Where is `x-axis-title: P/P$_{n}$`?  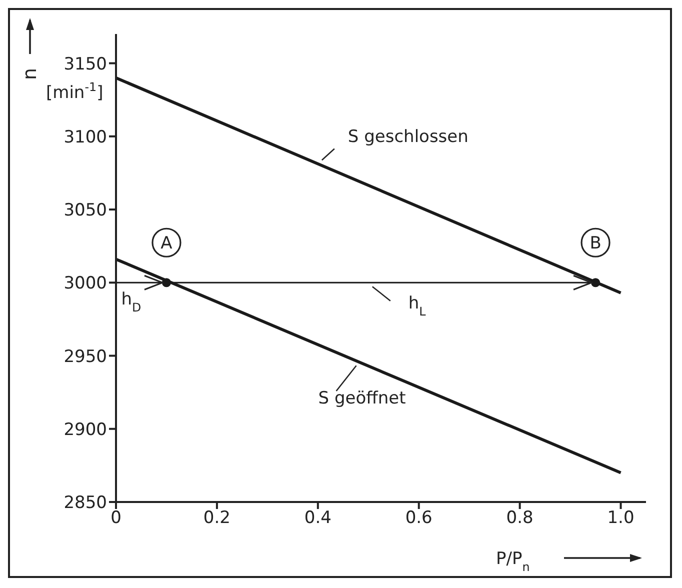 x-axis-title: P/P$_{n}$ is located at coordinates (513, 561).